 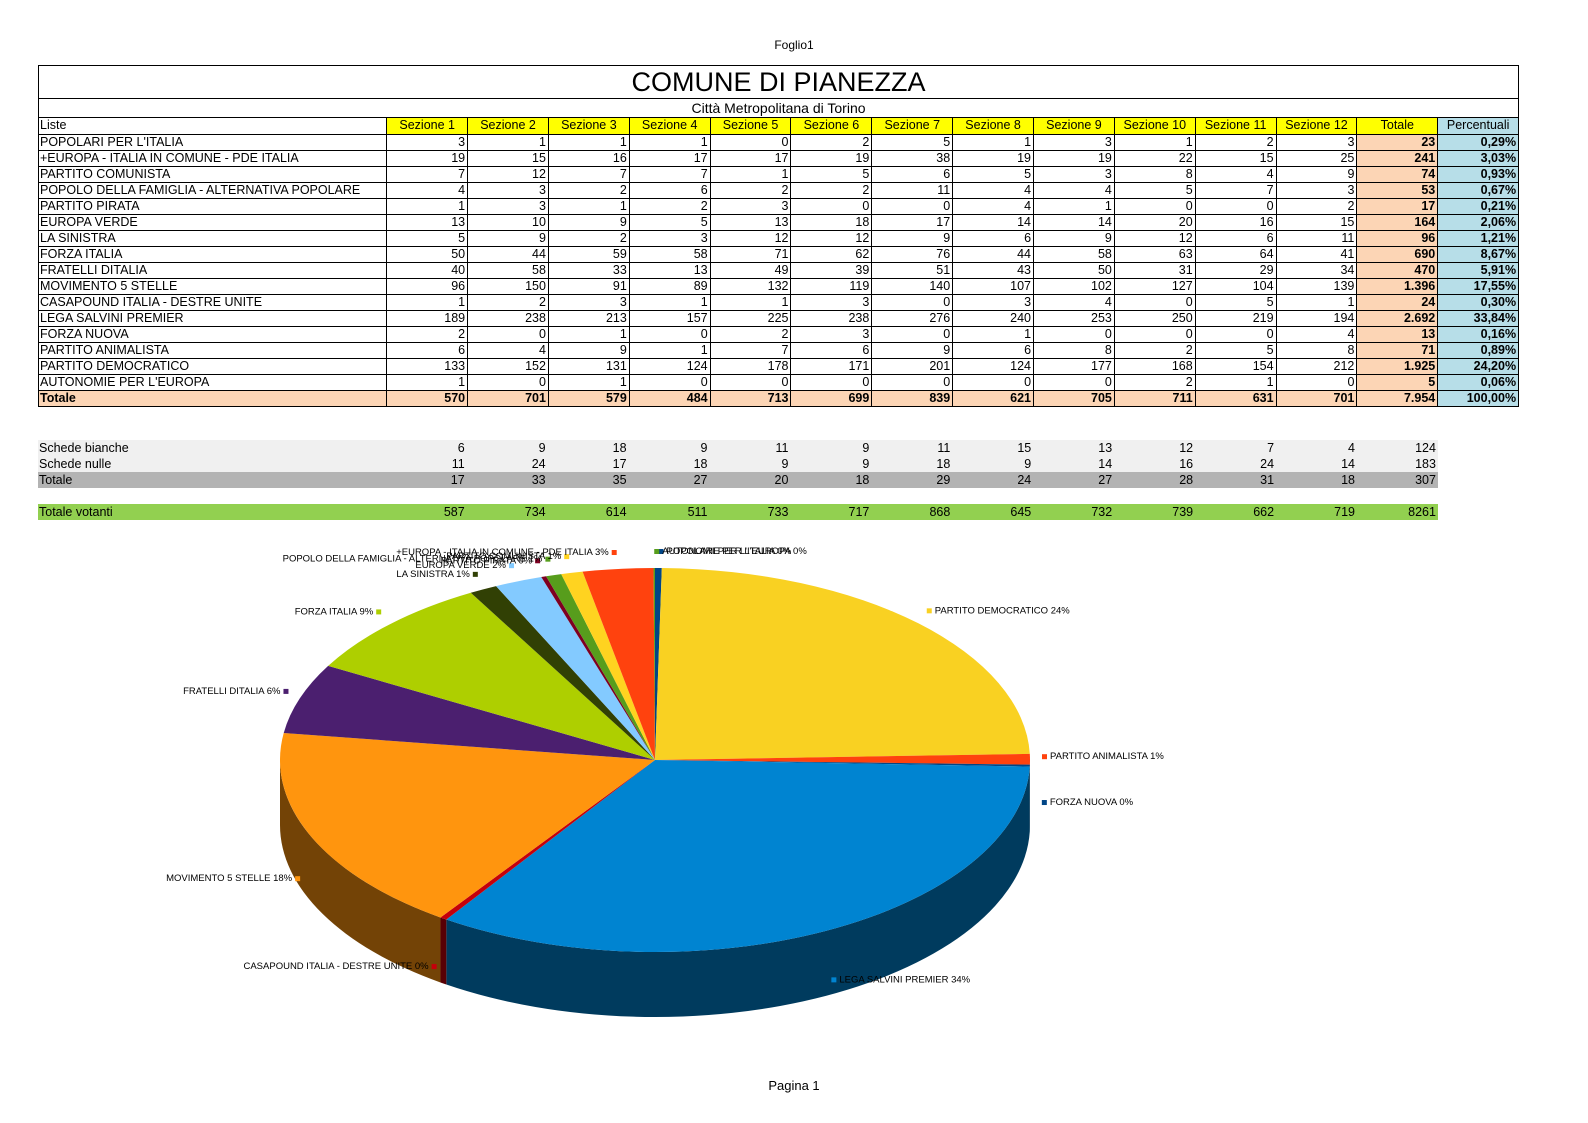 I want to click on column-header: Sezione 4, so click(x=669, y=126).